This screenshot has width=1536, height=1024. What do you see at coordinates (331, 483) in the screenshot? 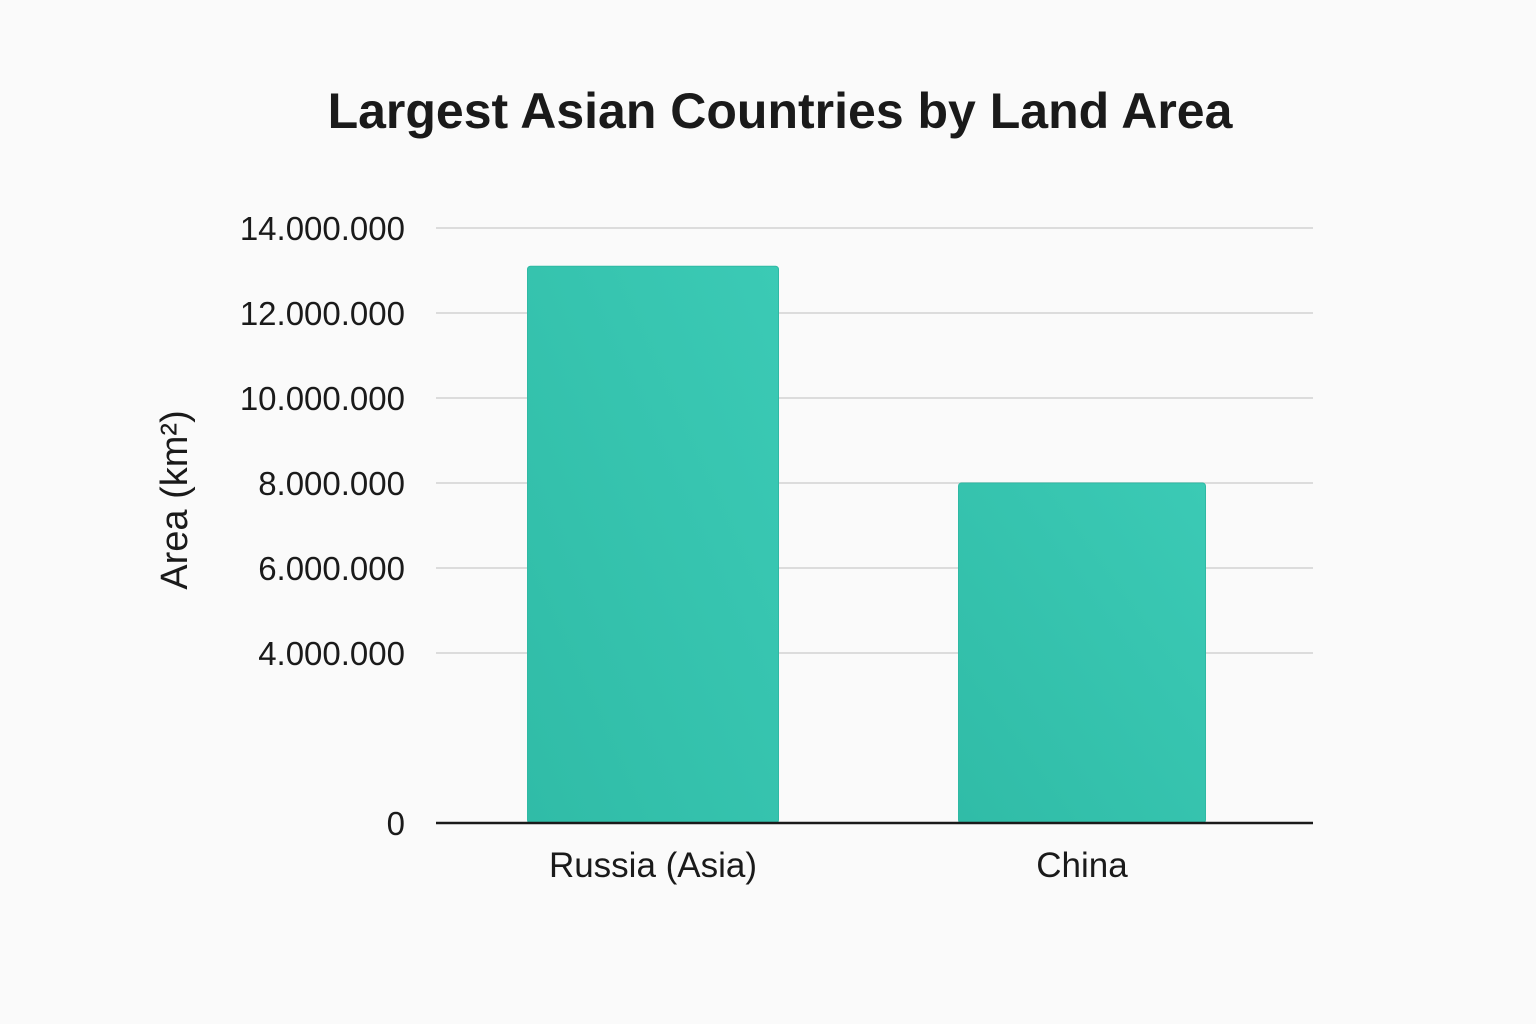
I see `y-tick-label: 8.000.000` at bounding box center [331, 483].